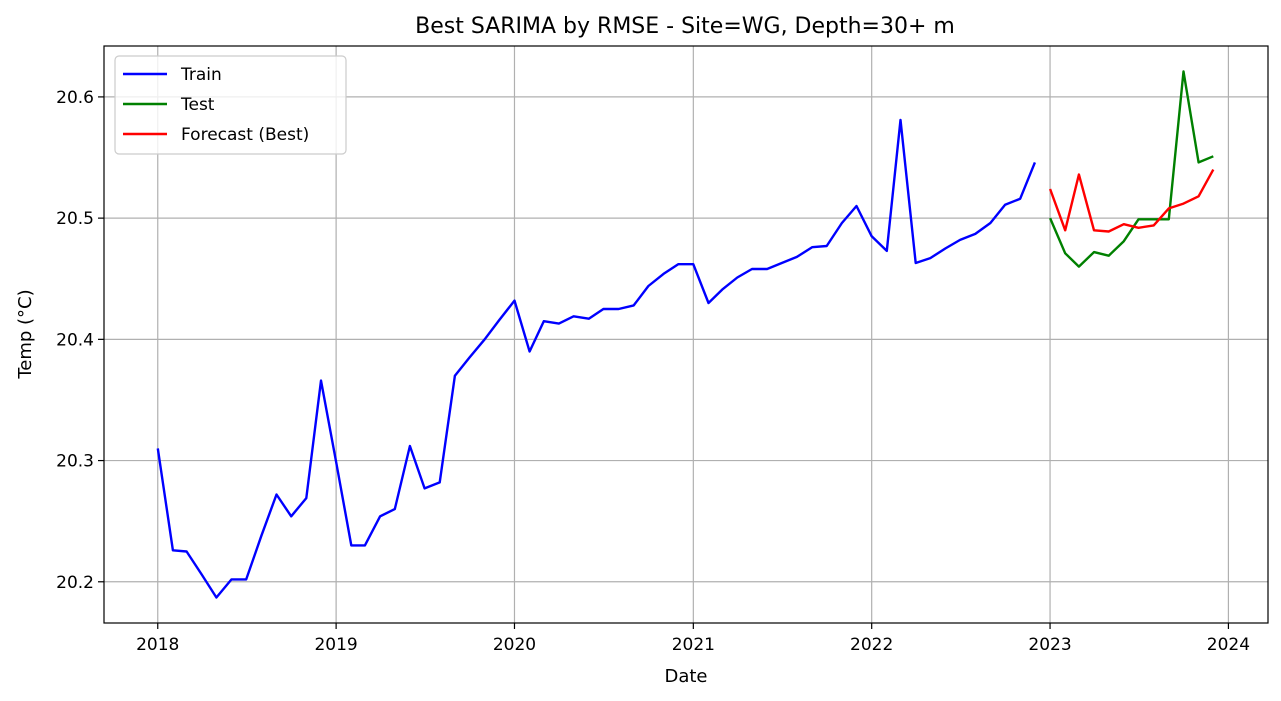 This screenshot has height=701, width=1281. What do you see at coordinates (871, 645) in the screenshot?
I see `x-tick-label: 2022` at bounding box center [871, 645].